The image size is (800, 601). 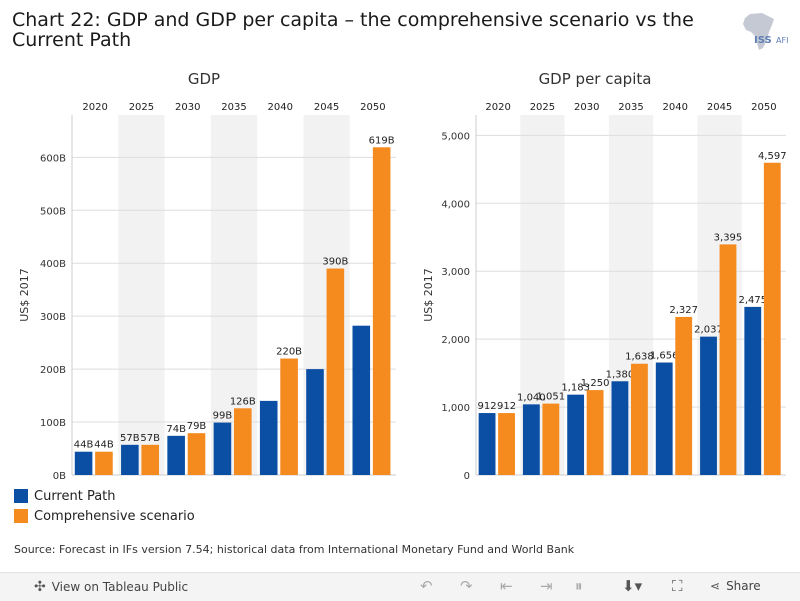 I want to click on y-tick-label: 3,000, so click(x=455, y=272).